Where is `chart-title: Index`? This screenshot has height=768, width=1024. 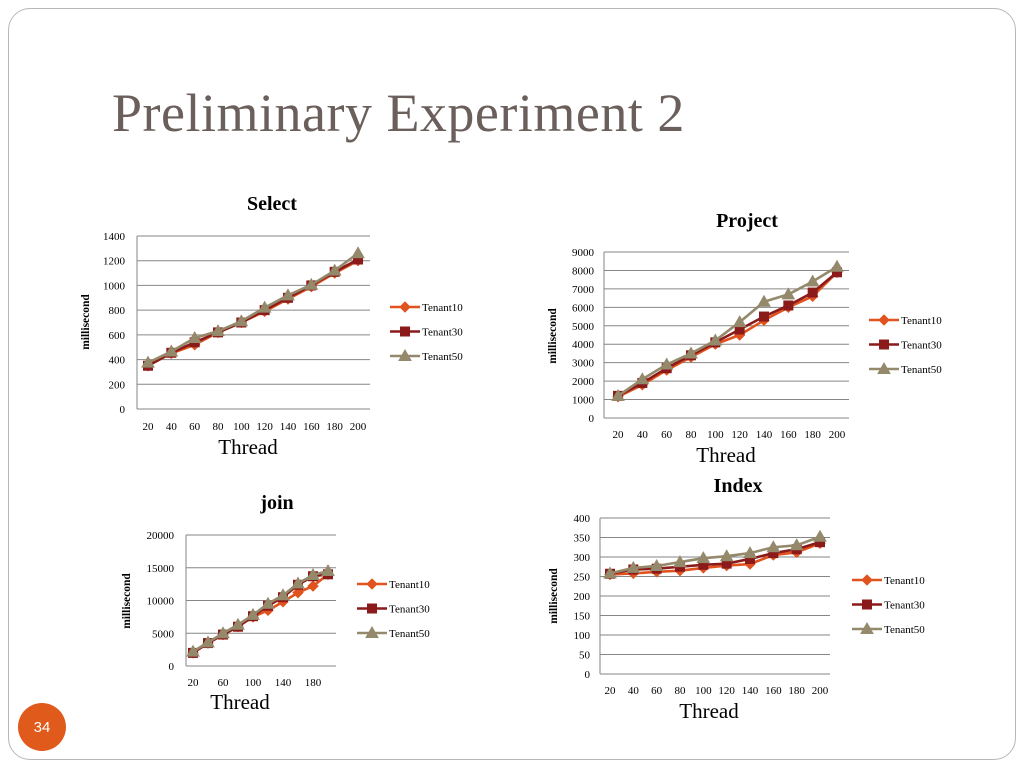
chart-title: Index is located at coordinates (738, 486).